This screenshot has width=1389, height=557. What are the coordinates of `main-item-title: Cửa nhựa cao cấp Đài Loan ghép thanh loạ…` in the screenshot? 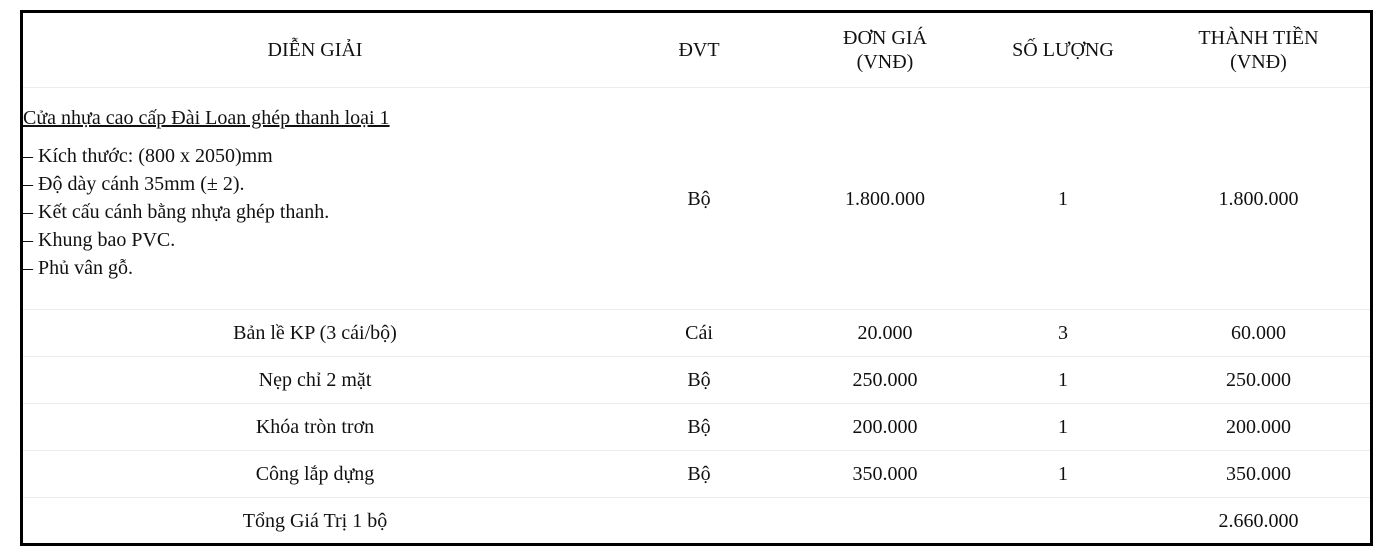 It's located at (206, 118).